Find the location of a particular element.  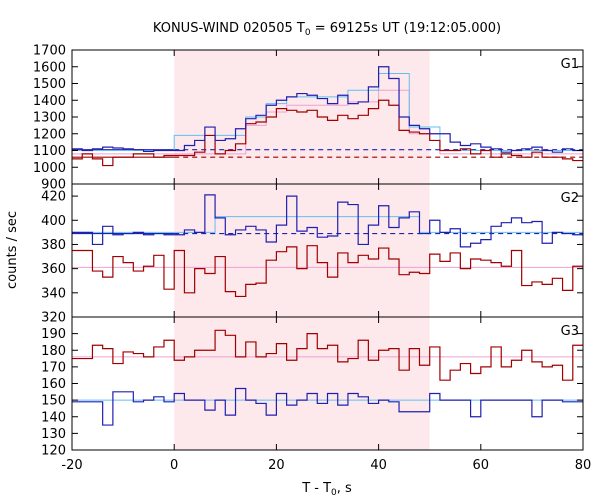

y-tick-label: 1700 is located at coordinates (49, 51).